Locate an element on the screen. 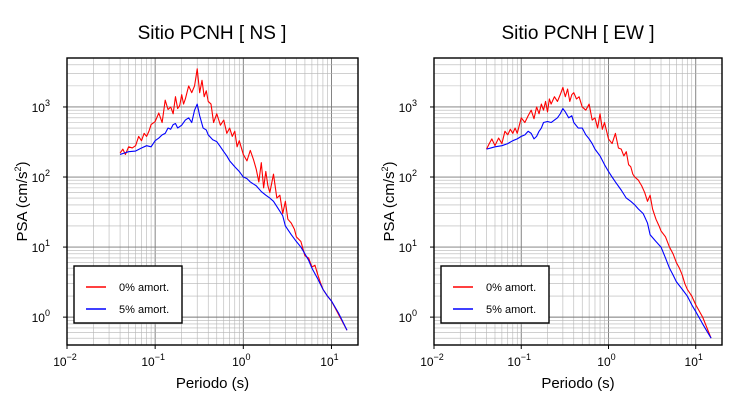 The width and height of the screenshot is (730, 400). chart-title: Sitio PCNH [ EW ] is located at coordinates (577, 33).